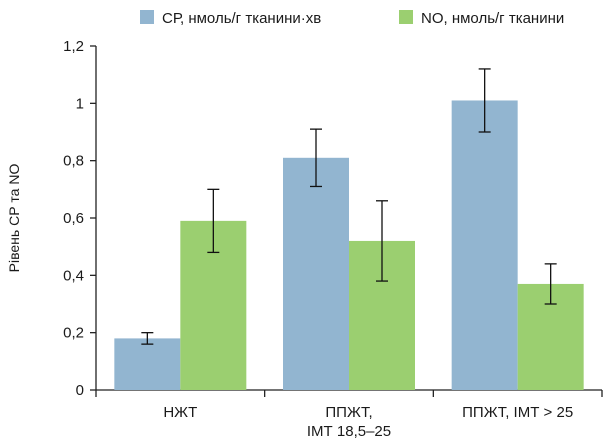  What do you see at coordinates (147, 17) in the screenshot?
I see `legend-swatch-cp` at bounding box center [147, 17].